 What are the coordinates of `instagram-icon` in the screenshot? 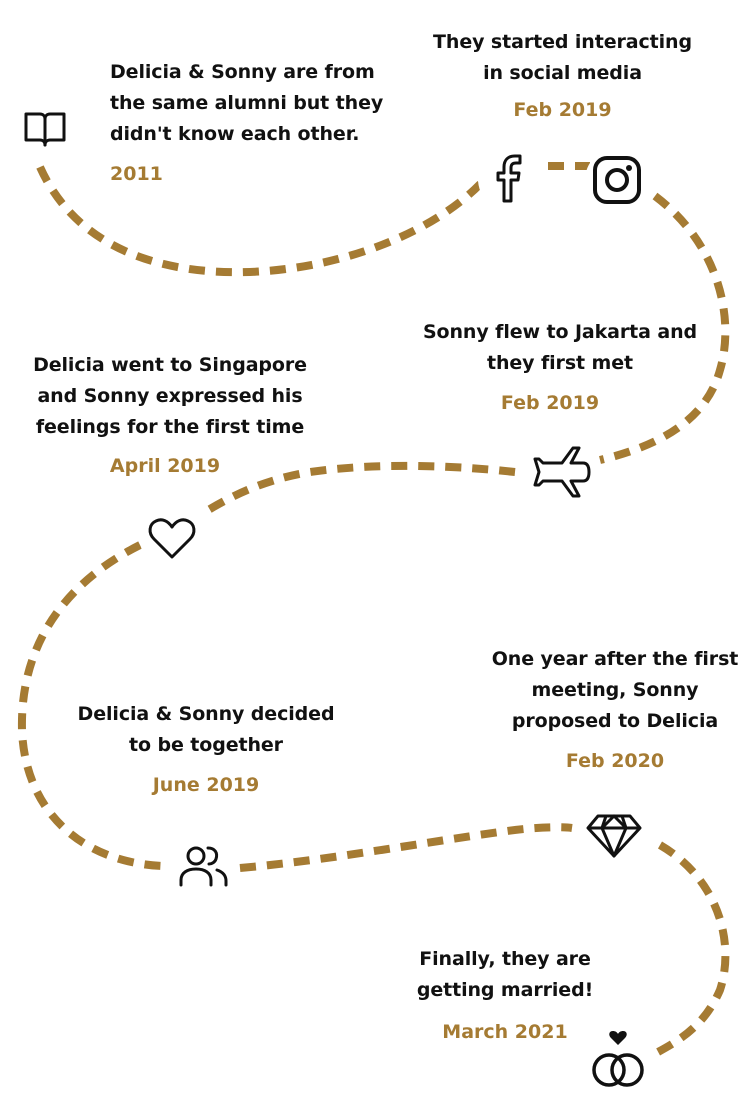 It's located at (617, 180).